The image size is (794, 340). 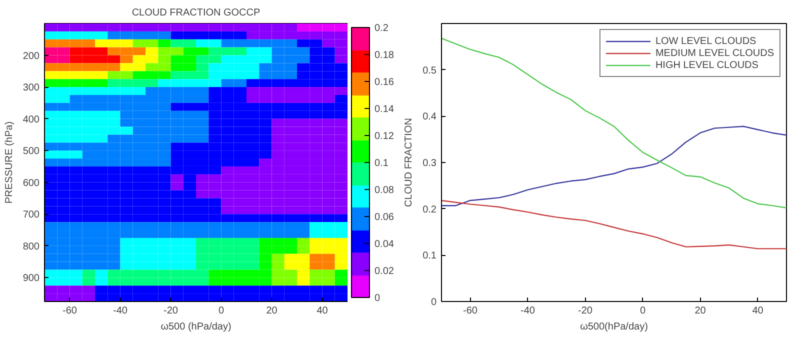 I want to click on color-bar-label: 0.2, so click(x=381, y=28).